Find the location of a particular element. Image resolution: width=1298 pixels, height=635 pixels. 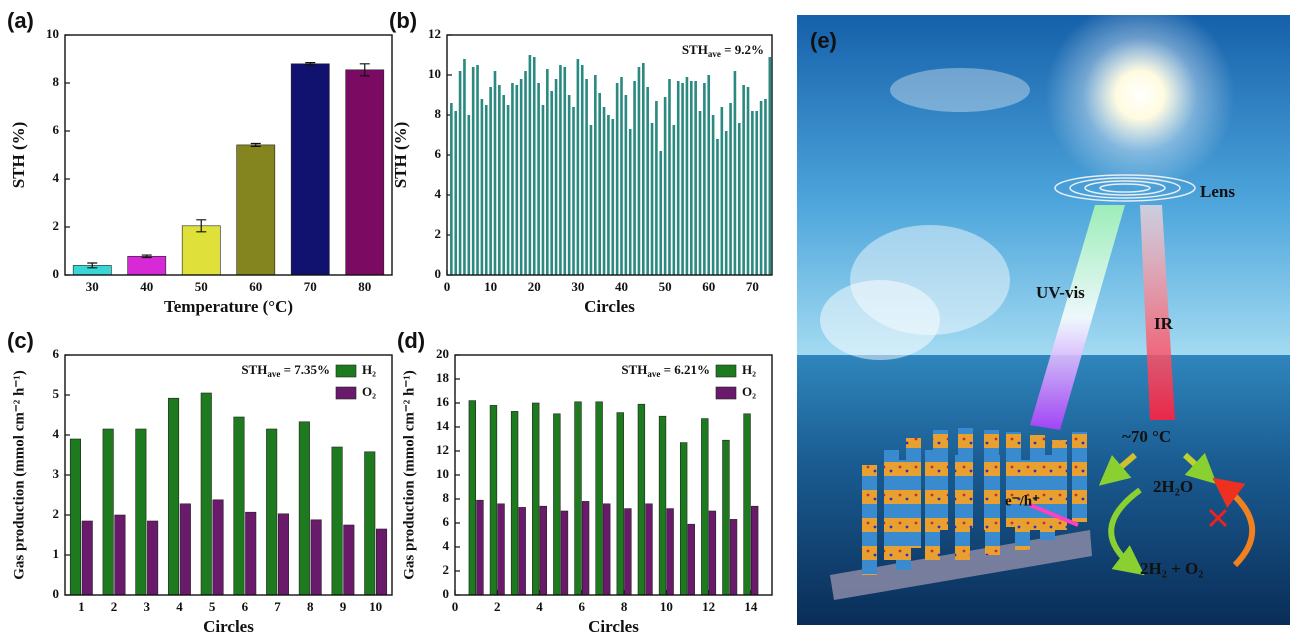

cloud is located at coordinates (960, 90).